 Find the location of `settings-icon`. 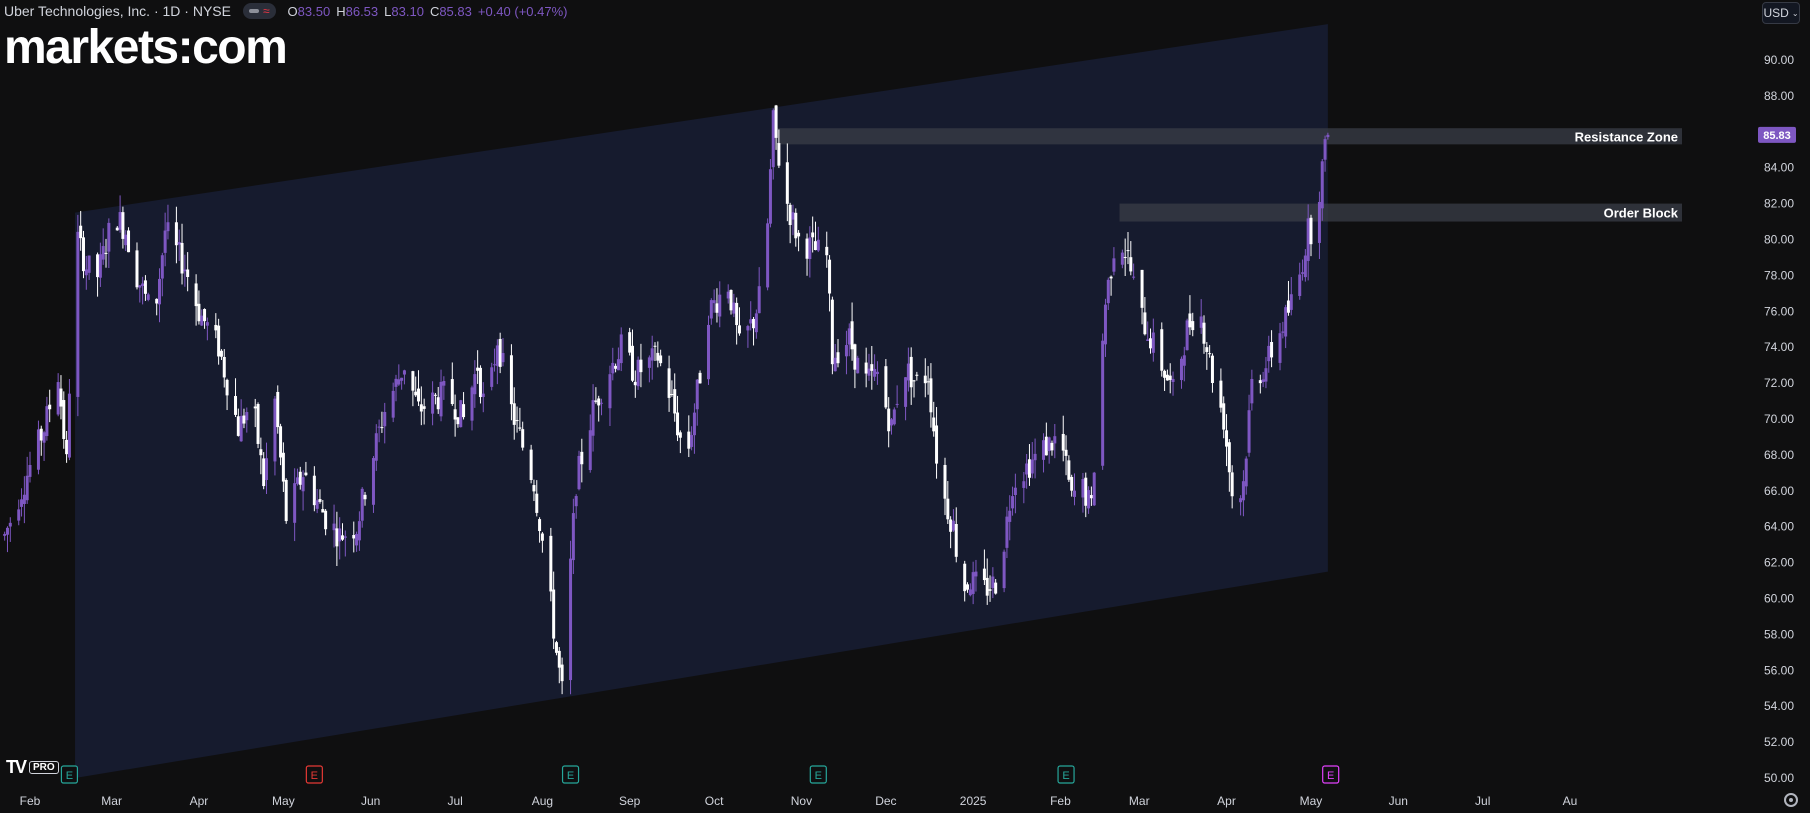

settings-icon is located at coordinates (1791, 800).